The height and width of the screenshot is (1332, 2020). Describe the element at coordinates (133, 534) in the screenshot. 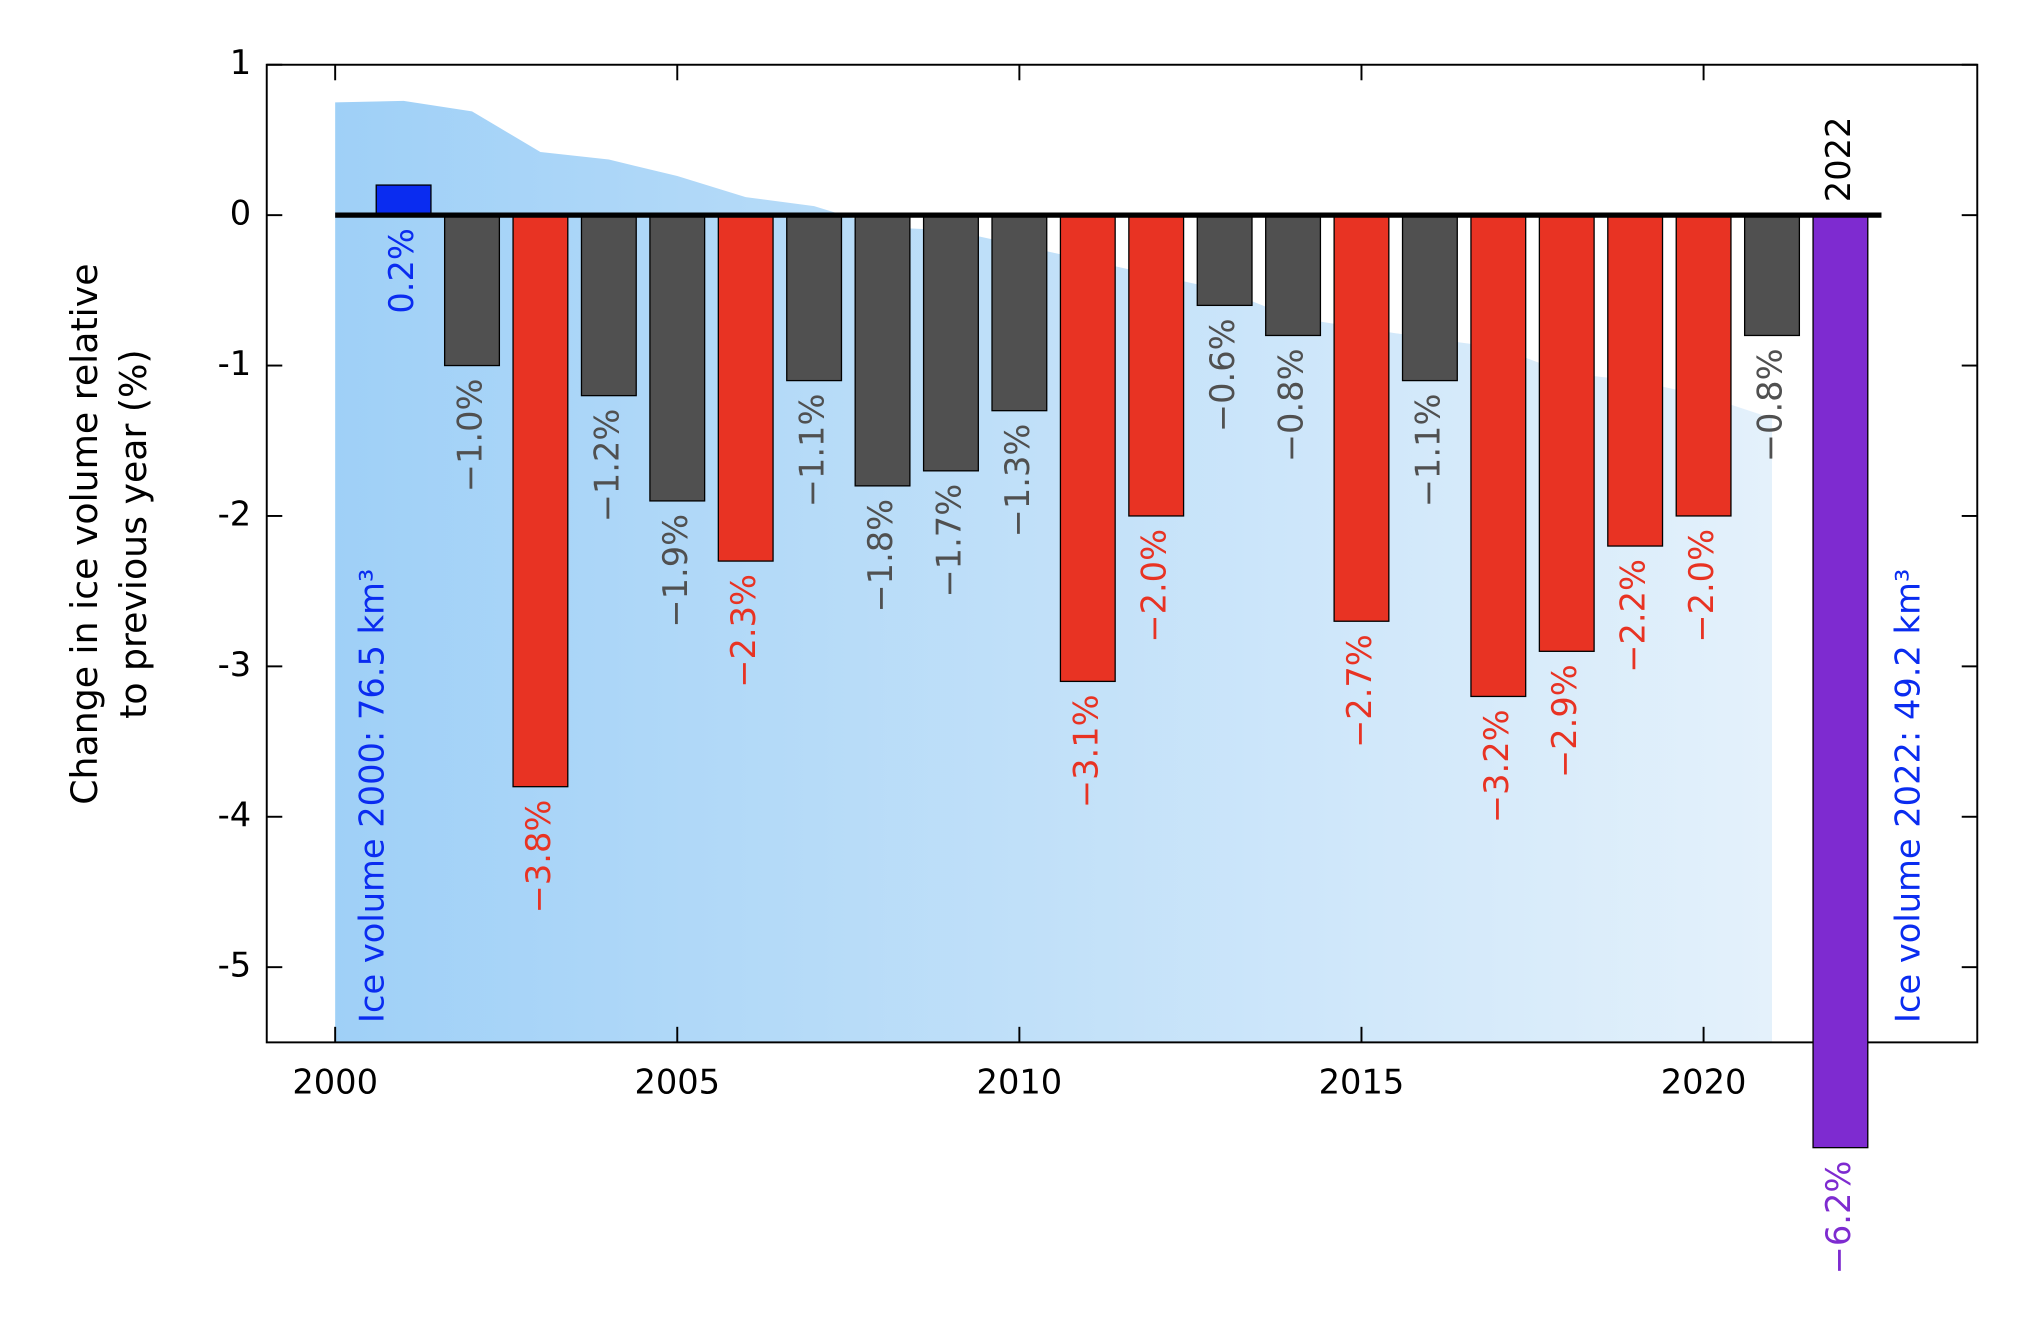

I see `y-axis-label-line: to previous year (%)` at that location.